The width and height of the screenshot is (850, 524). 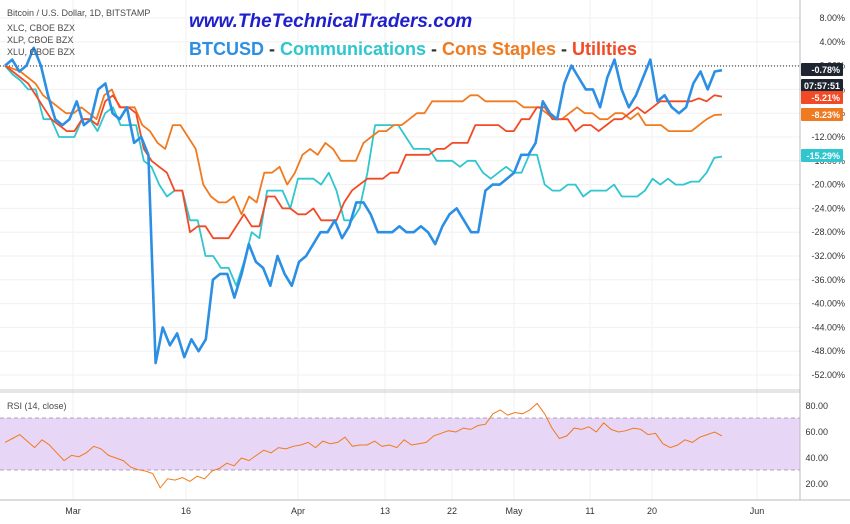 What do you see at coordinates (499, 49) in the screenshot?
I see `headline-part: Cons Staples` at bounding box center [499, 49].